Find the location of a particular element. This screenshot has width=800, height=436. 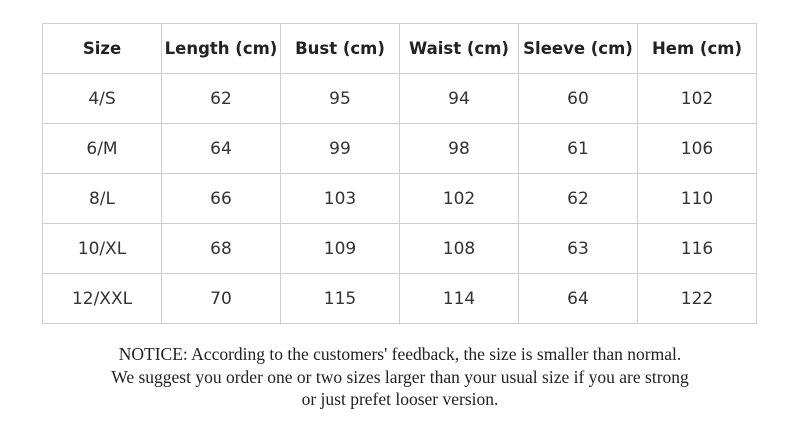

size-cell: 12/XXL is located at coordinates (102, 298).